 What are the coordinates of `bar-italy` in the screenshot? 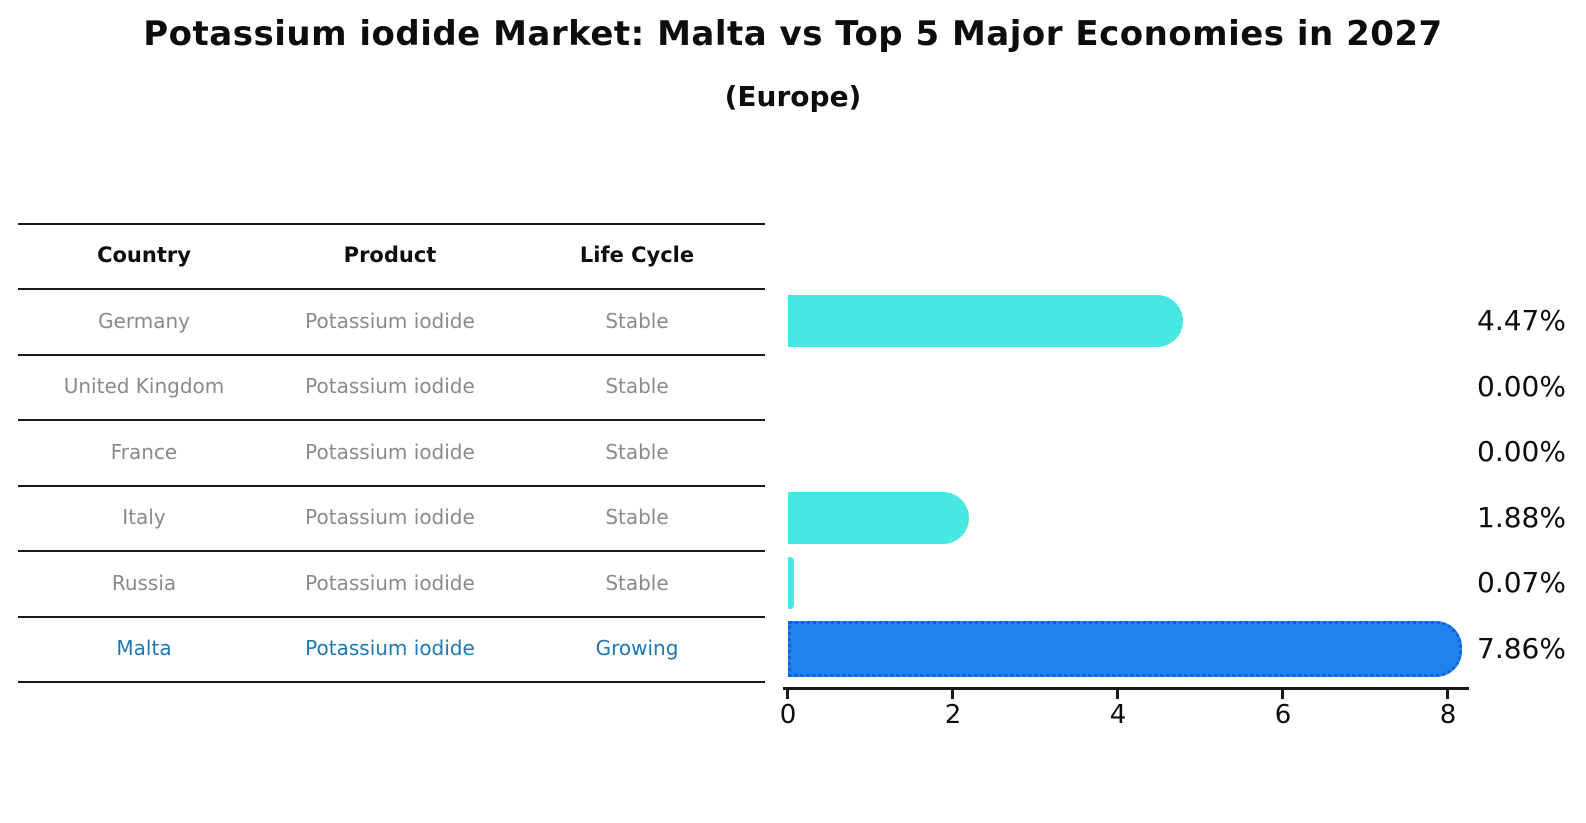 It's located at (879, 518).